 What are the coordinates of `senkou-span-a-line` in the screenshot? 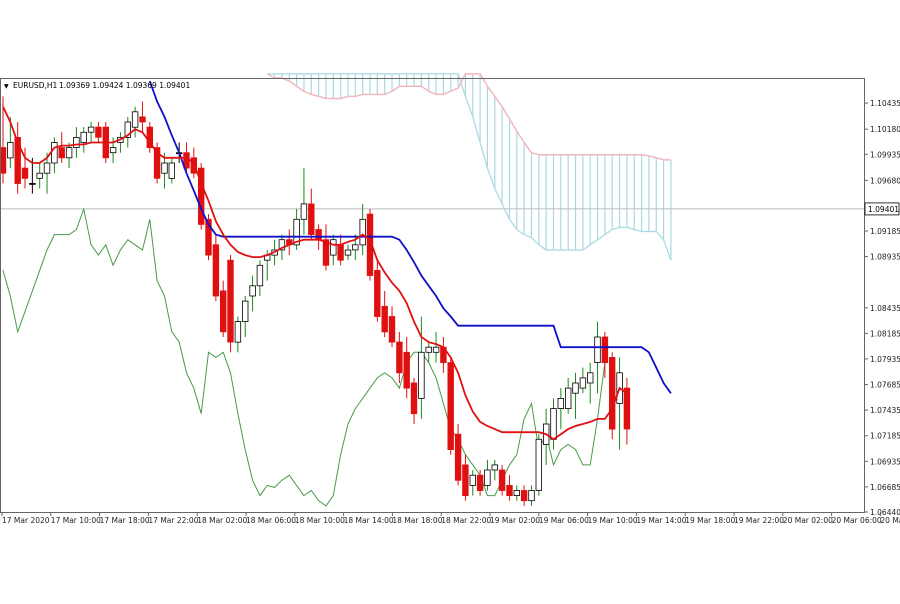 It's located at (468, 117).